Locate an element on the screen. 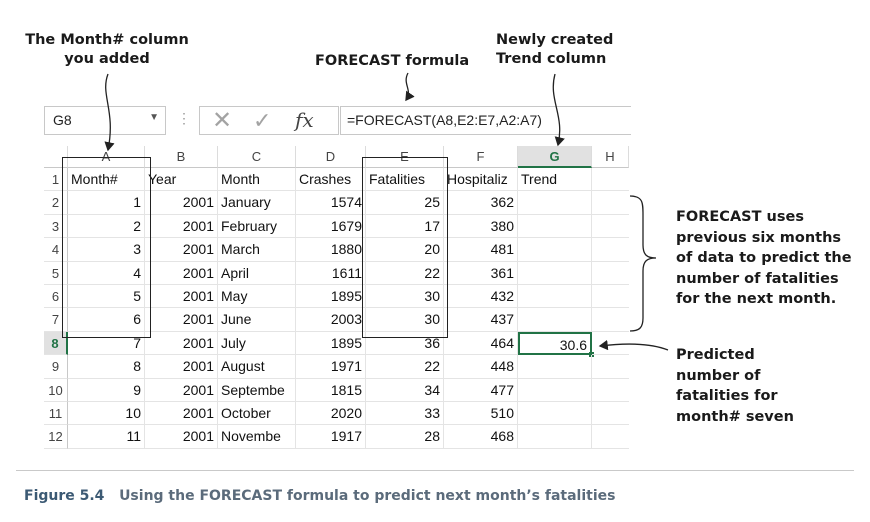 This screenshot has width=870, height=522. cell-d2: 1574 is located at coordinates (331, 203).